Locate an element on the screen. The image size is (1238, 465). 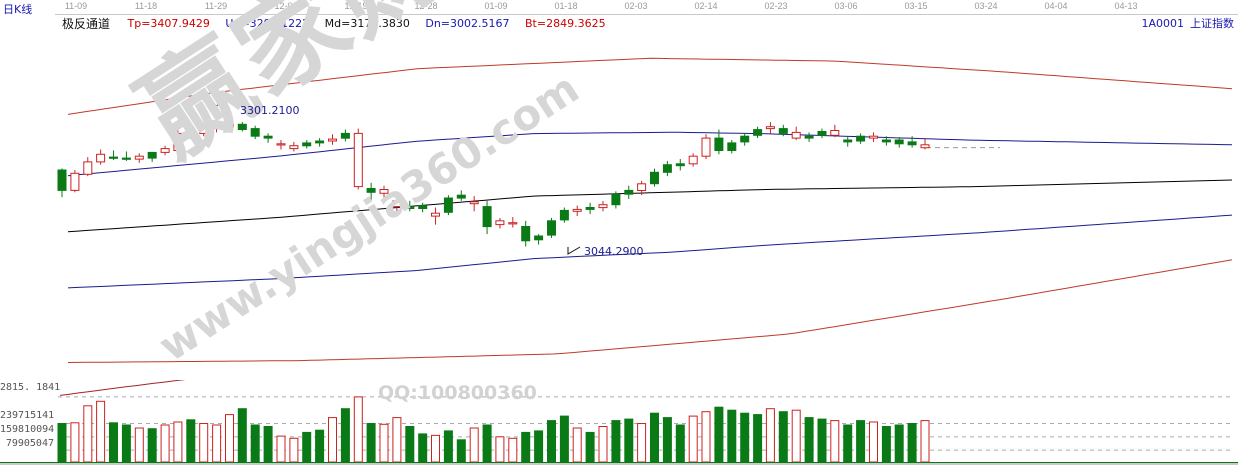
date-tick: 11-18 is located at coordinates (146, 6).